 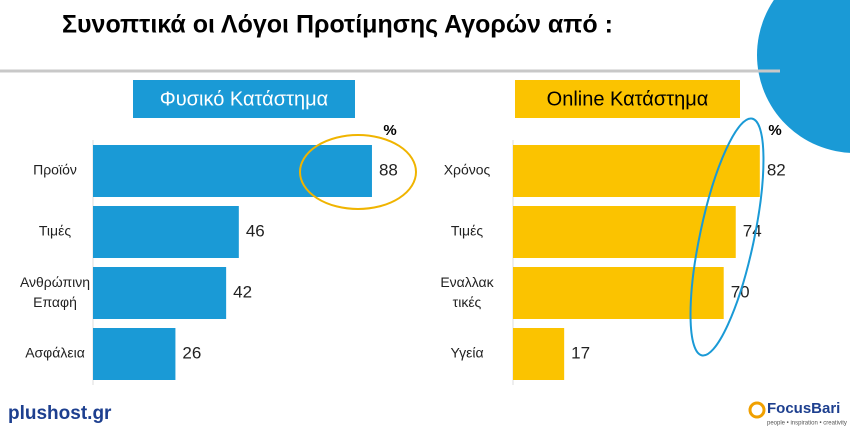 What do you see at coordinates (803, 408) in the screenshot?
I see `logo-right: FocusBari` at bounding box center [803, 408].